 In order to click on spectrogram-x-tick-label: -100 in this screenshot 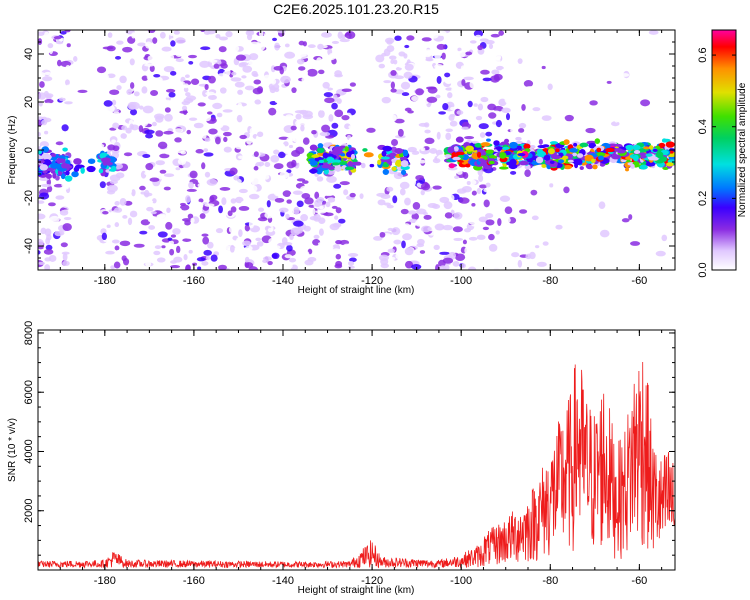, I will do `click(461, 281)`.